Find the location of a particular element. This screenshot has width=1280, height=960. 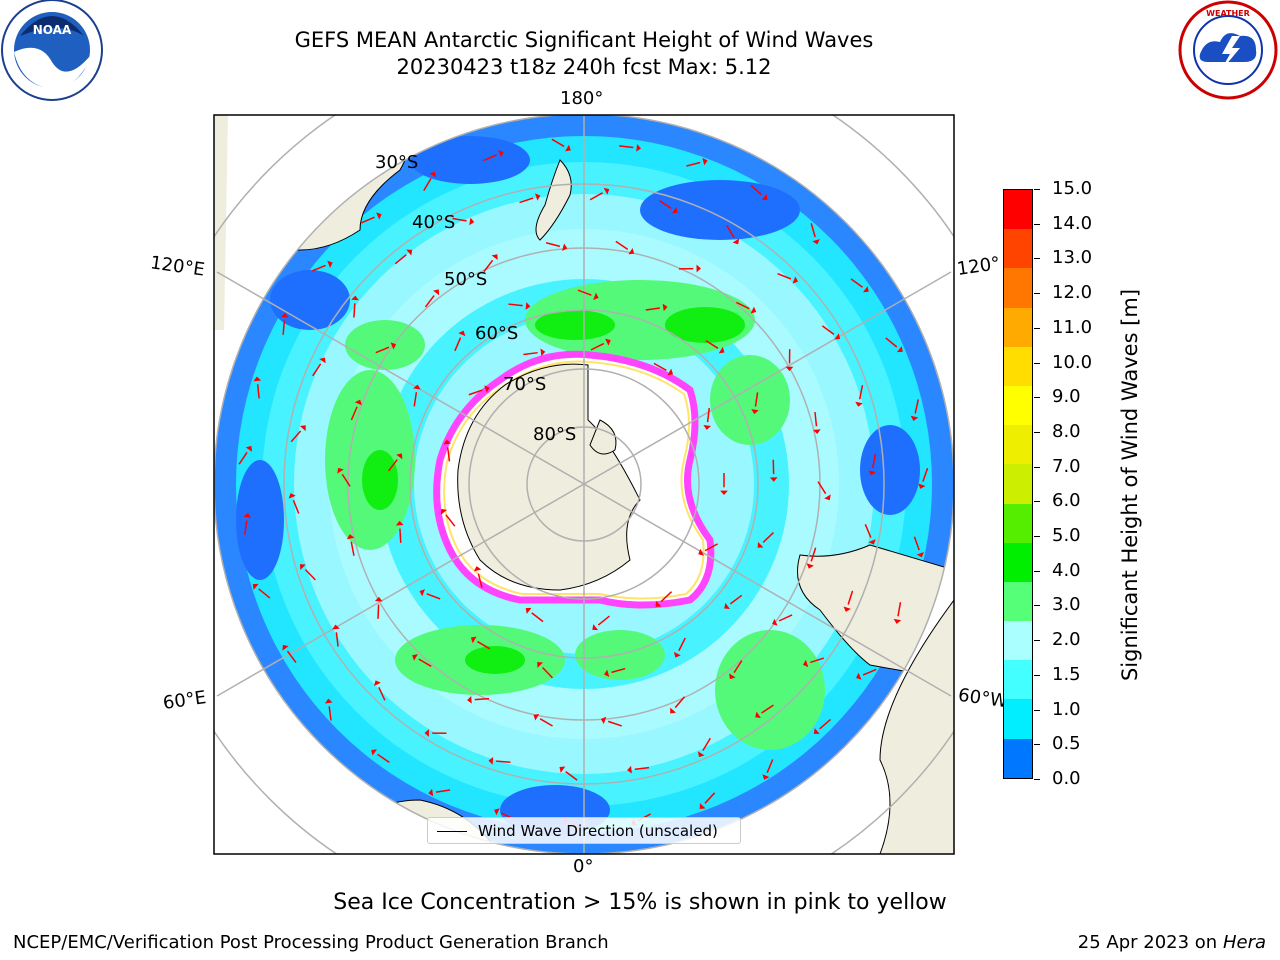

svg-text: WEATHER is located at coordinates (1228, 13).